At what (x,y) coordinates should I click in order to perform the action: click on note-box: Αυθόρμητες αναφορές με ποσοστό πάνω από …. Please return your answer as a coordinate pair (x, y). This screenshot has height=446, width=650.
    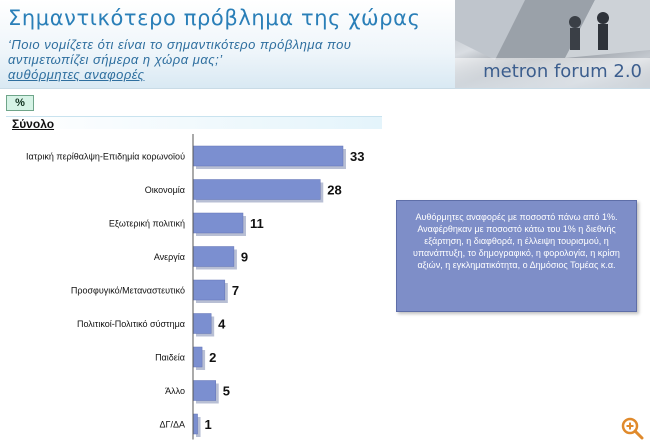
    Looking at the image, I should click on (516, 256).